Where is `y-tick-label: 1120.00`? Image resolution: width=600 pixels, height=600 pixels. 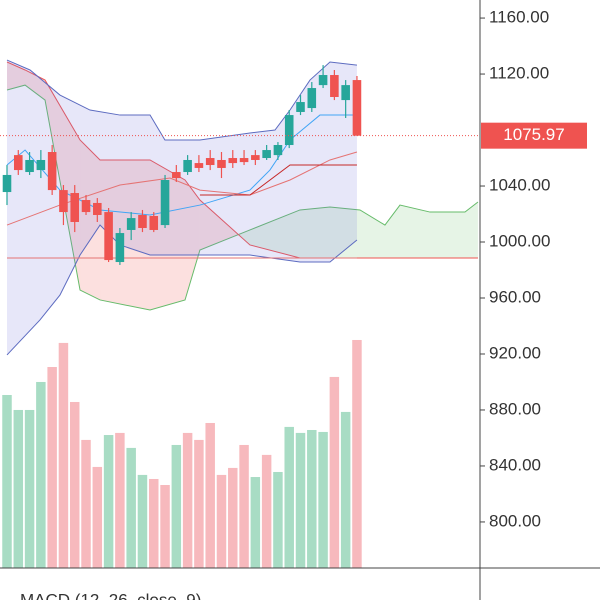
y-tick-label: 1120.00 is located at coordinates (519, 73).